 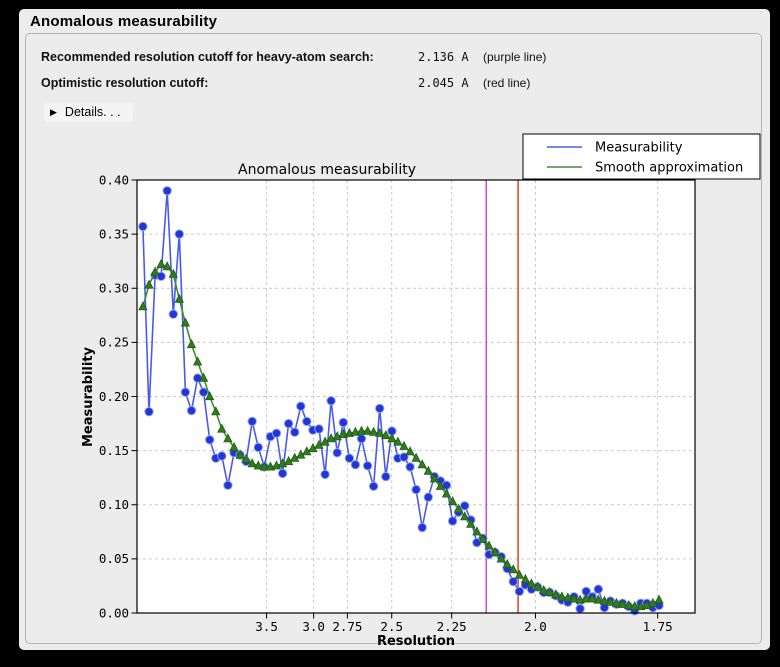 I want to click on section-title: Anomalous measurability, so click(x=124, y=21).